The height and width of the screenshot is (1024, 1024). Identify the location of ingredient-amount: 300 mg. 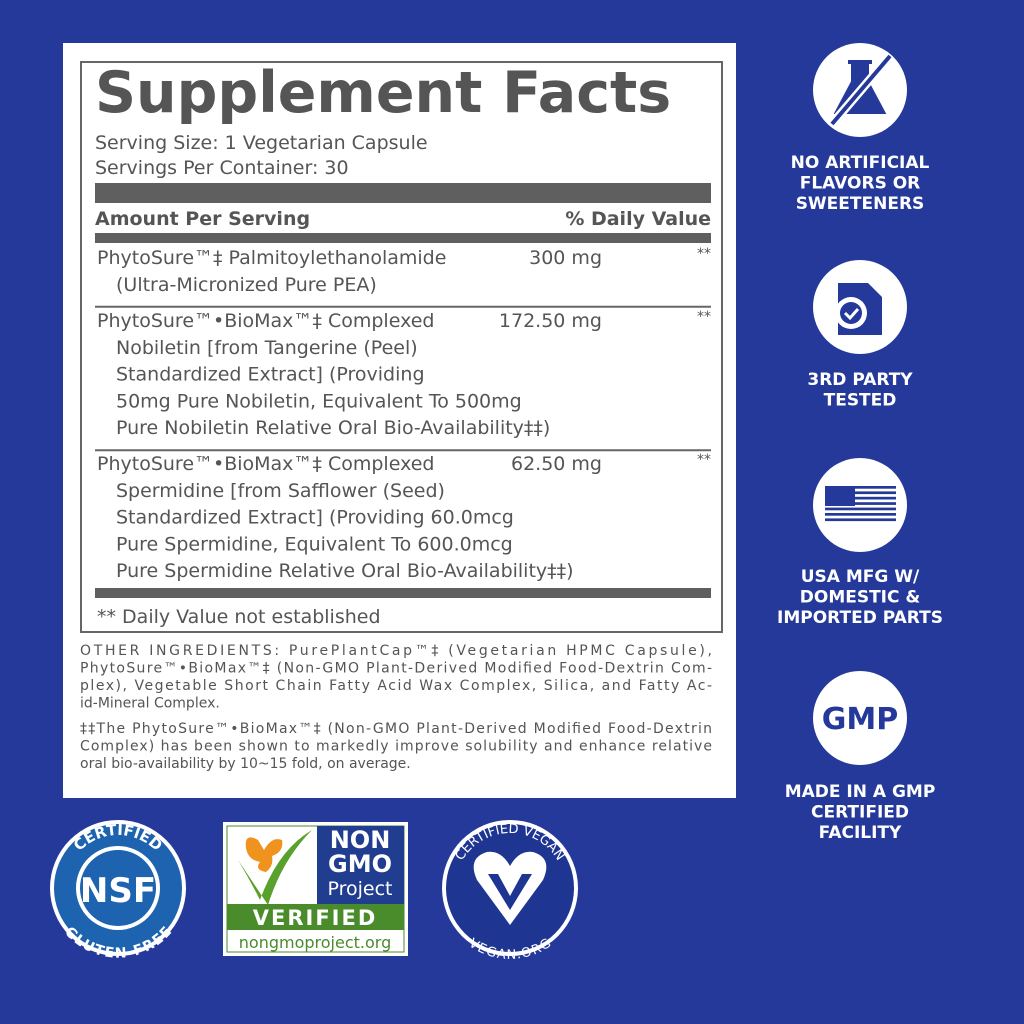
(565, 258).